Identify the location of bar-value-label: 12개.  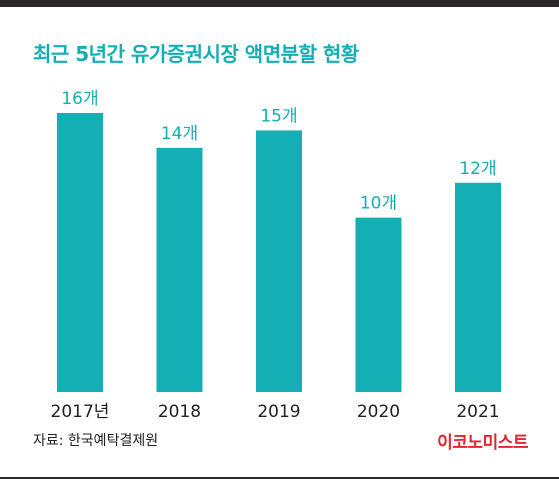
(477, 169).